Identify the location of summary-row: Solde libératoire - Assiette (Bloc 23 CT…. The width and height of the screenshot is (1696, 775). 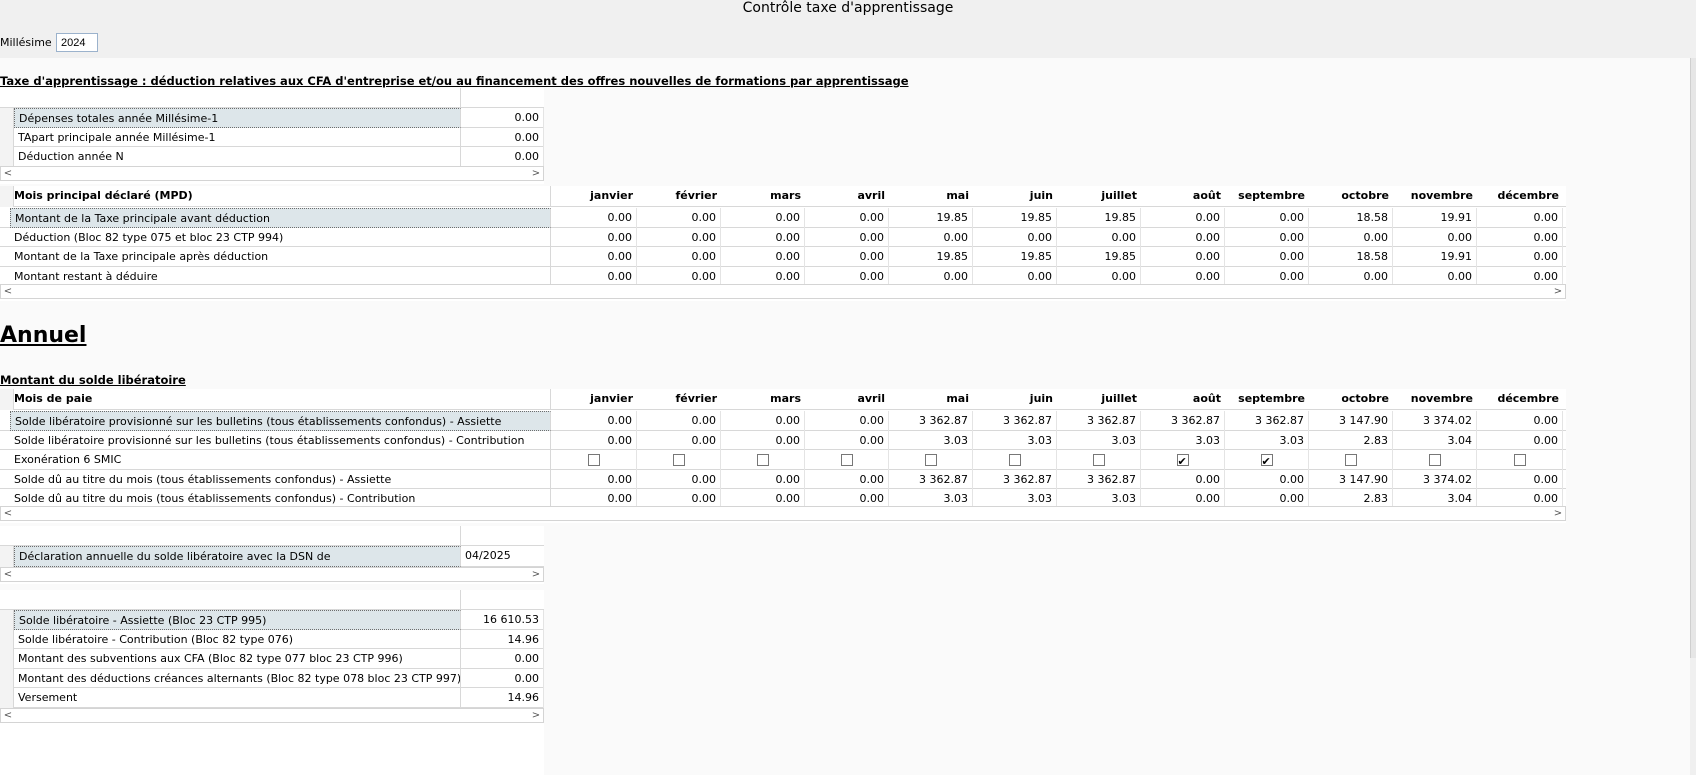
(272, 620).